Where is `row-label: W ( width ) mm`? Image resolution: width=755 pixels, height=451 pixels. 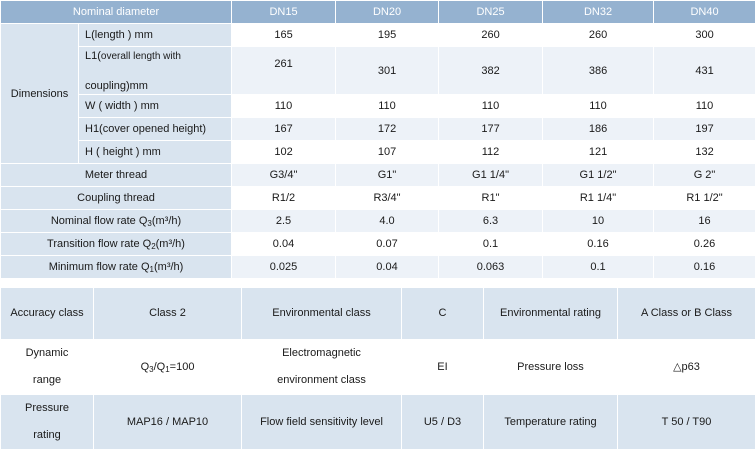 row-label: W ( width ) mm is located at coordinates (155, 106).